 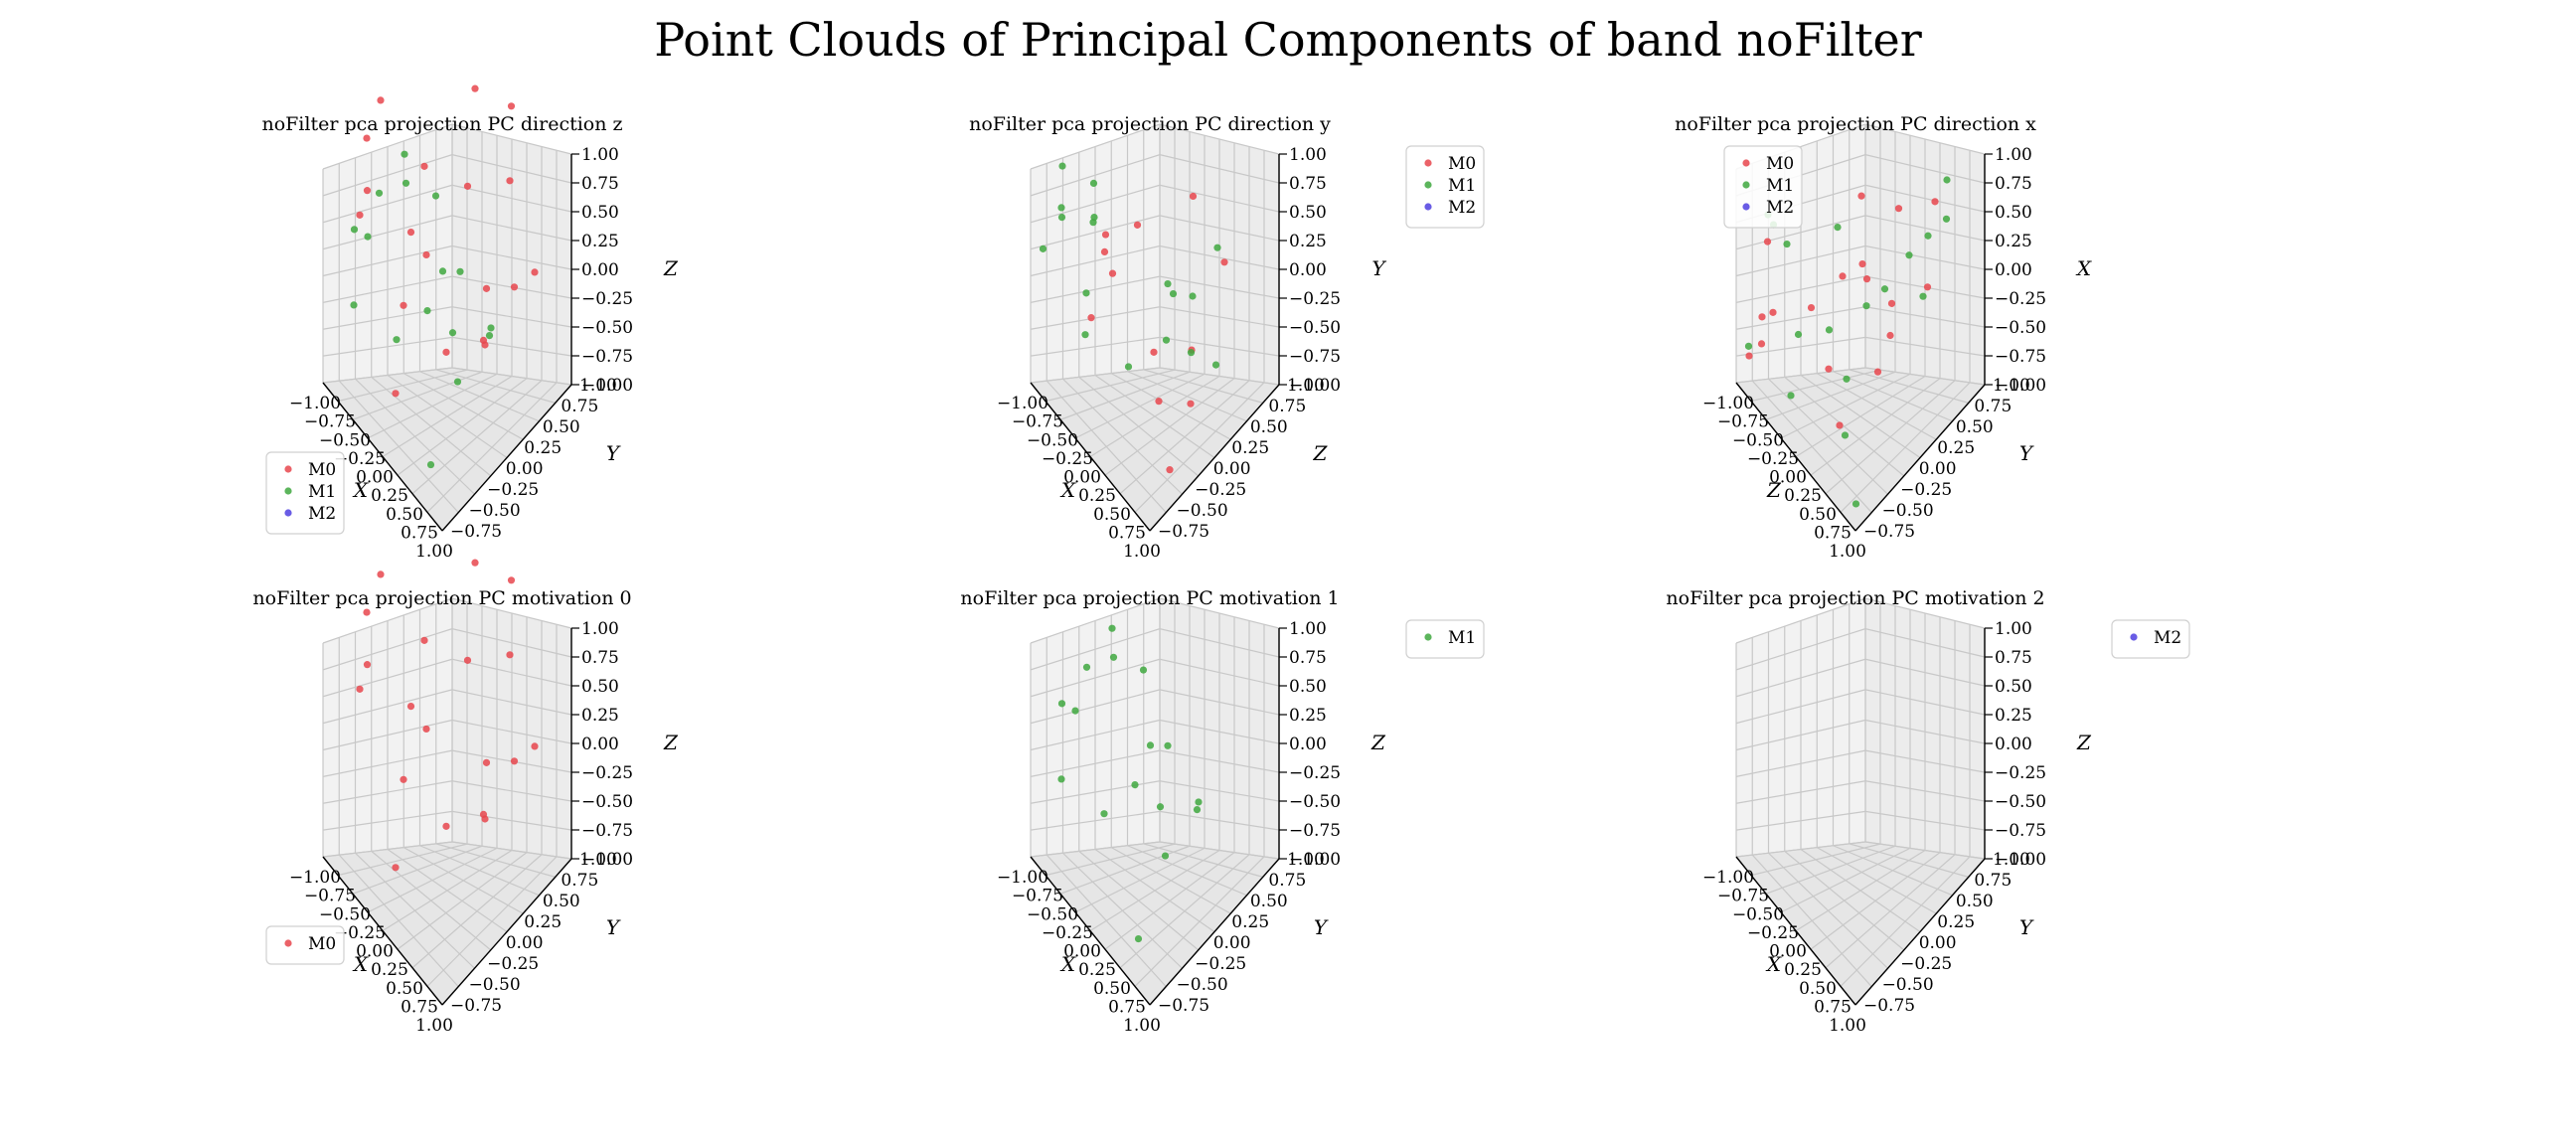 I want to click on x-axis-line, so click(x=1795, y=457).